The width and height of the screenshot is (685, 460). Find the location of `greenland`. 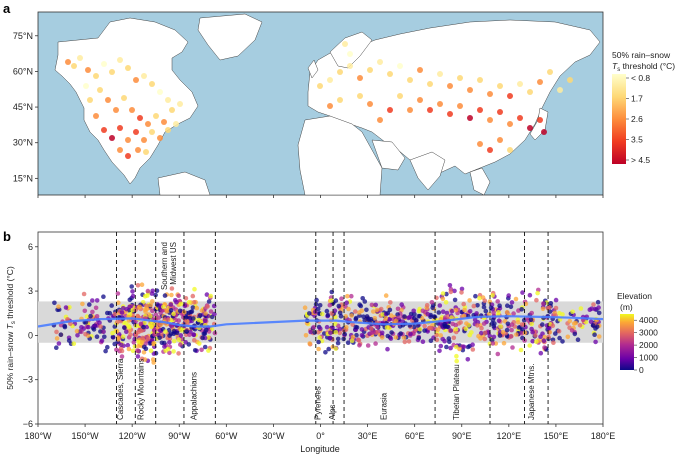

greenland is located at coordinates (230, 37).